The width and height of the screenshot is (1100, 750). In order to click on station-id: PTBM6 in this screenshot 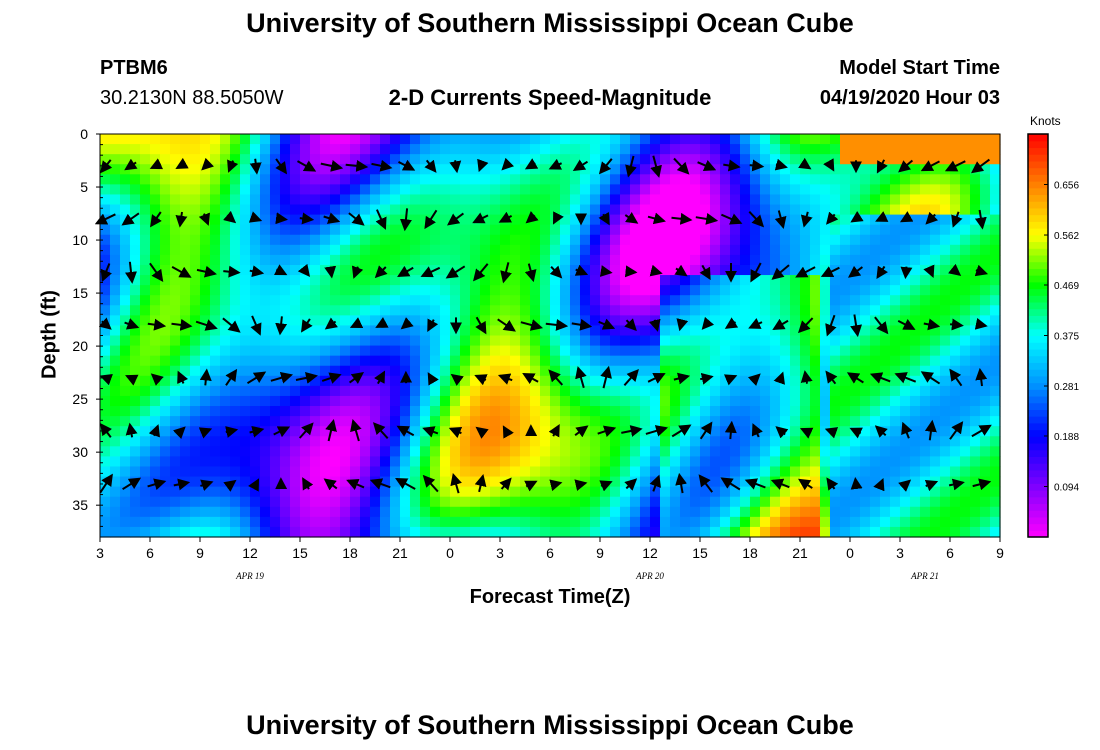, I will do `click(134, 68)`.